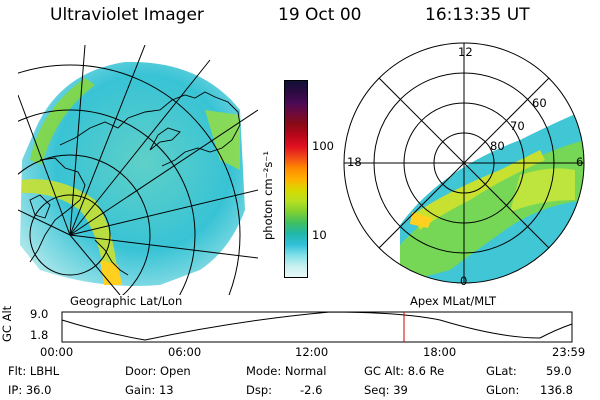  I want to click on y-tick-1-8: 1.8, so click(39, 335).